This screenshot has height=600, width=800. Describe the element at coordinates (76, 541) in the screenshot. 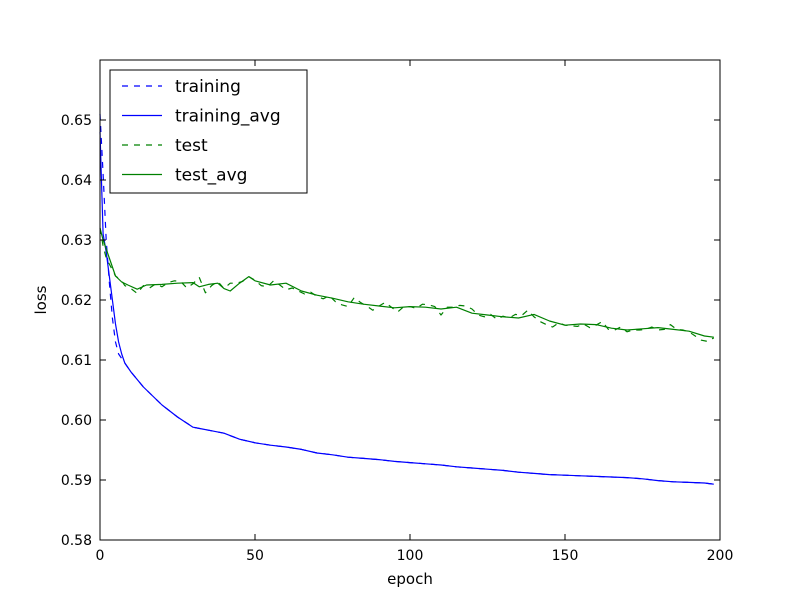

I see `y-tick-label: 0.58` at that location.